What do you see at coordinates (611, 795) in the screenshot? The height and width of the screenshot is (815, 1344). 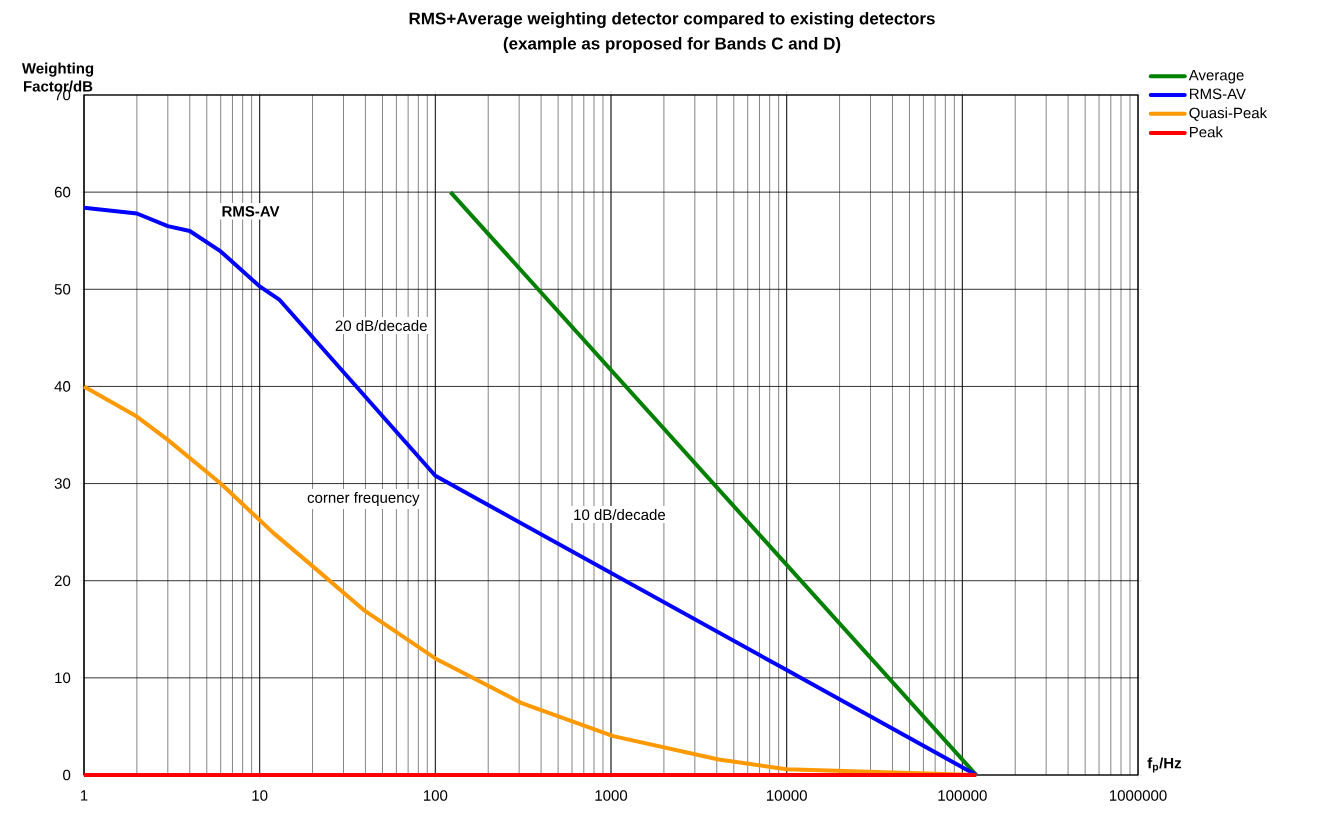 I see `x-tick-label: 1000` at bounding box center [611, 795].